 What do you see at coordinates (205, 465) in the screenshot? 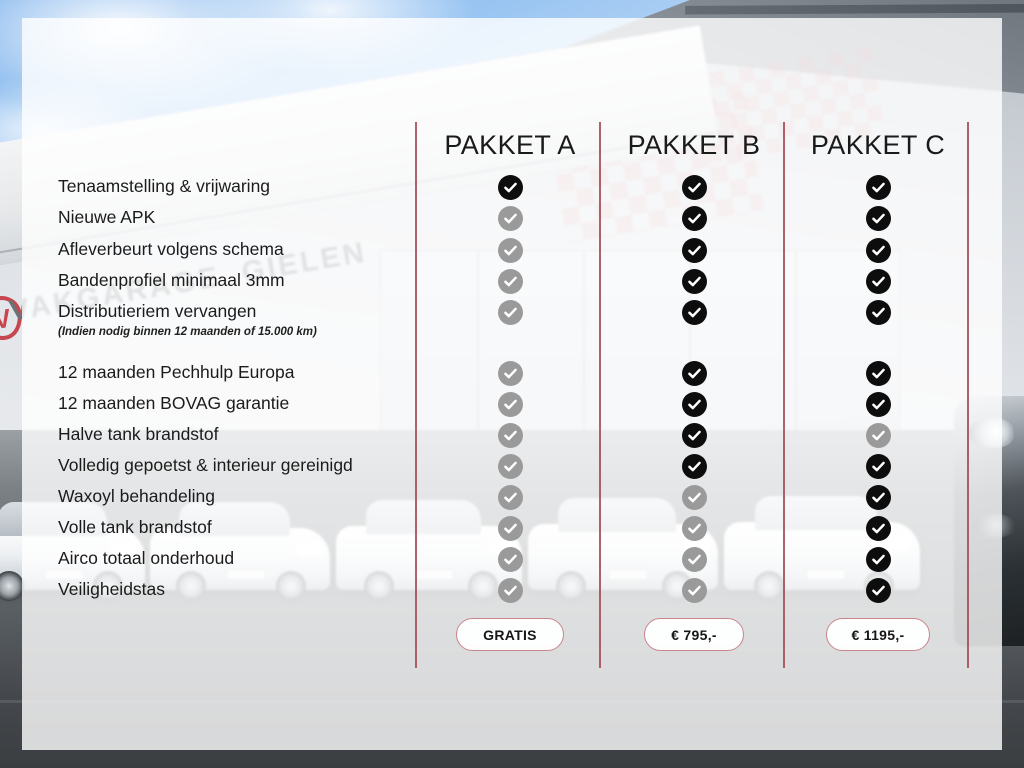
I see `feature-label: Volledig gepoetst & interieur gereinigd` at bounding box center [205, 465].